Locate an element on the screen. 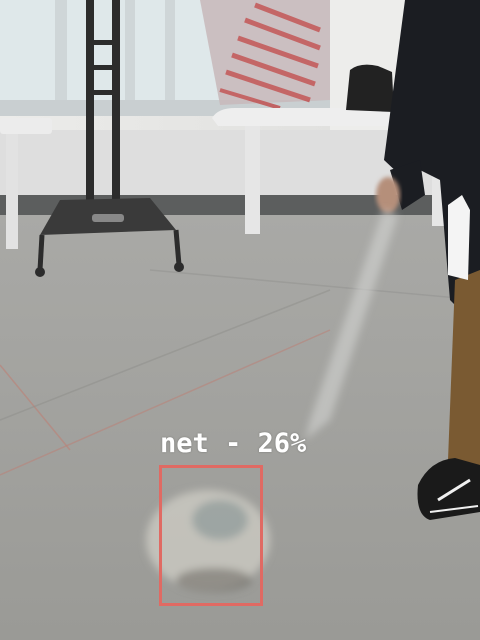 Image resolution: width=480 pixels, height=640 pixels. outside-staircase is located at coordinates (265, 55).